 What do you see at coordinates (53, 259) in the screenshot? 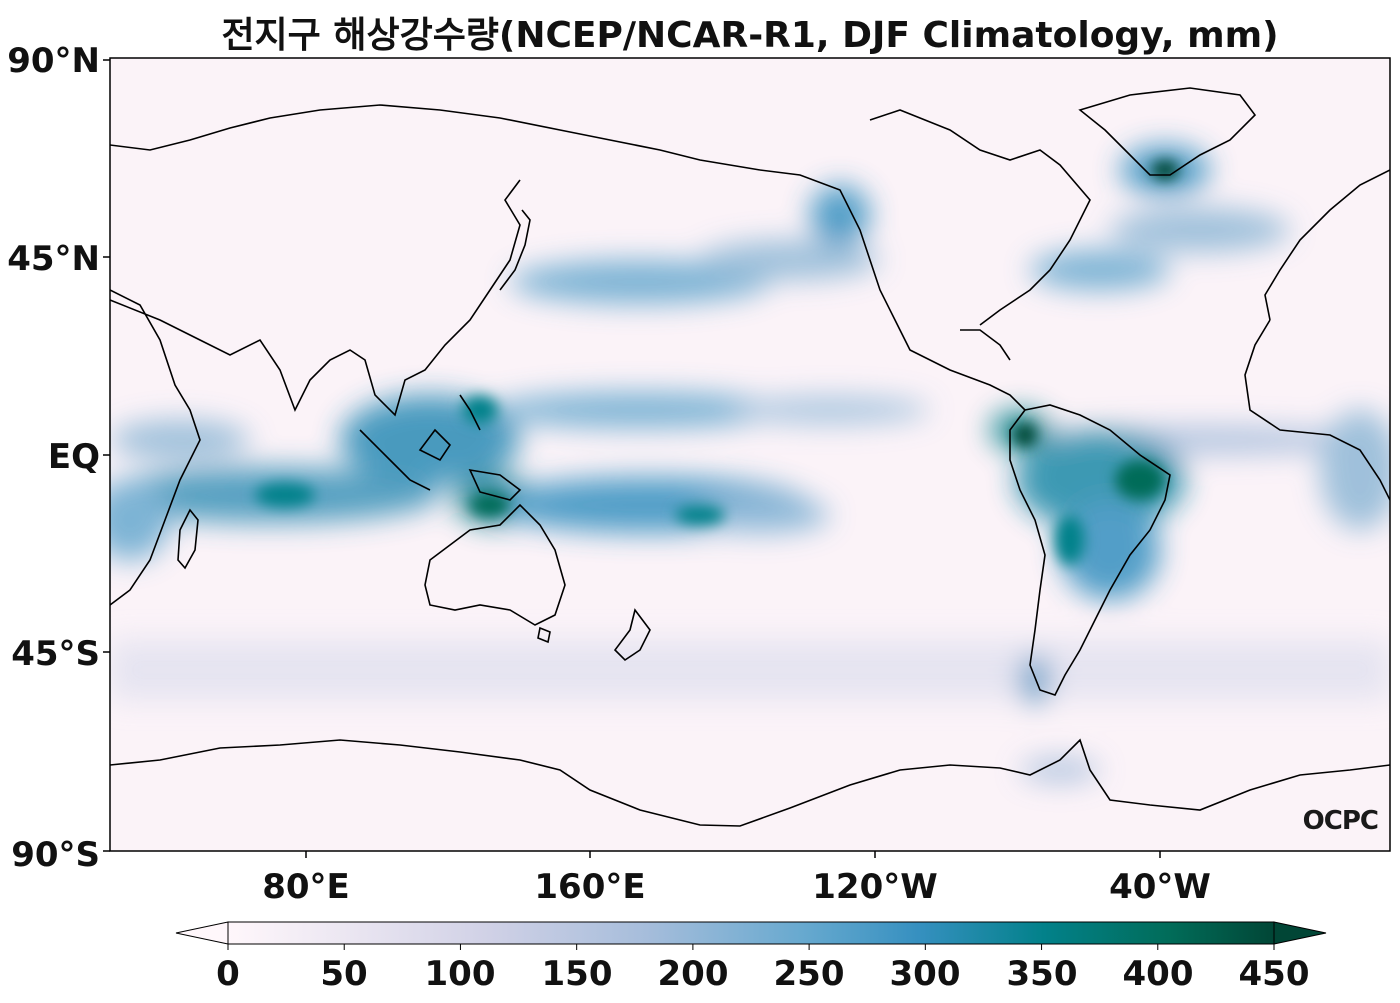
I see `lat-tick-label: 45°N` at bounding box center [53, 259].